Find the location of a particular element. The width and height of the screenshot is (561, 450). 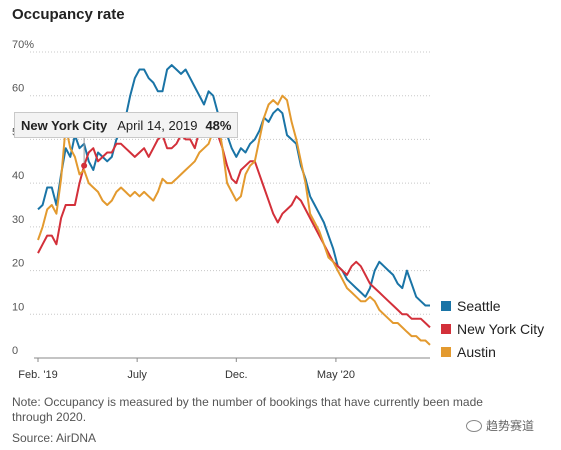

y-tick-label: 60 is located at coordinates (18, 89).